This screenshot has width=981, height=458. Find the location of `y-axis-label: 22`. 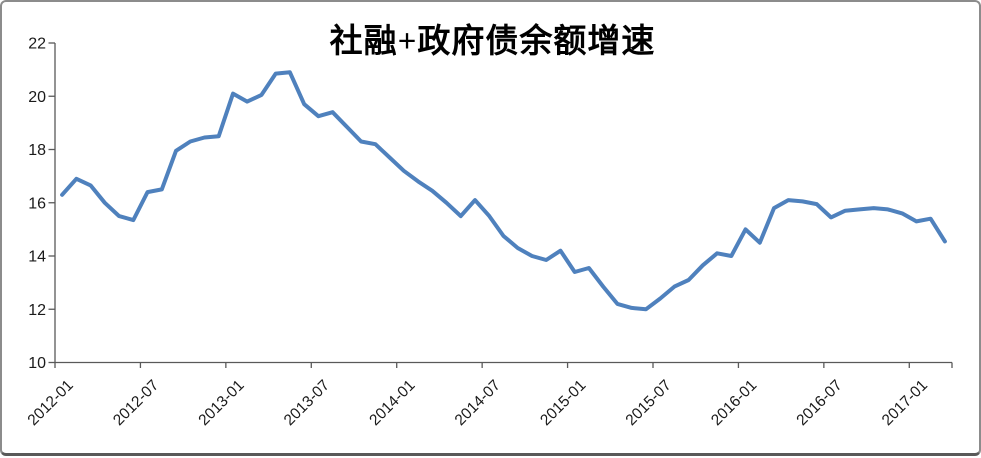

y-axis-label: 22 is located at coordinates (37, 44).